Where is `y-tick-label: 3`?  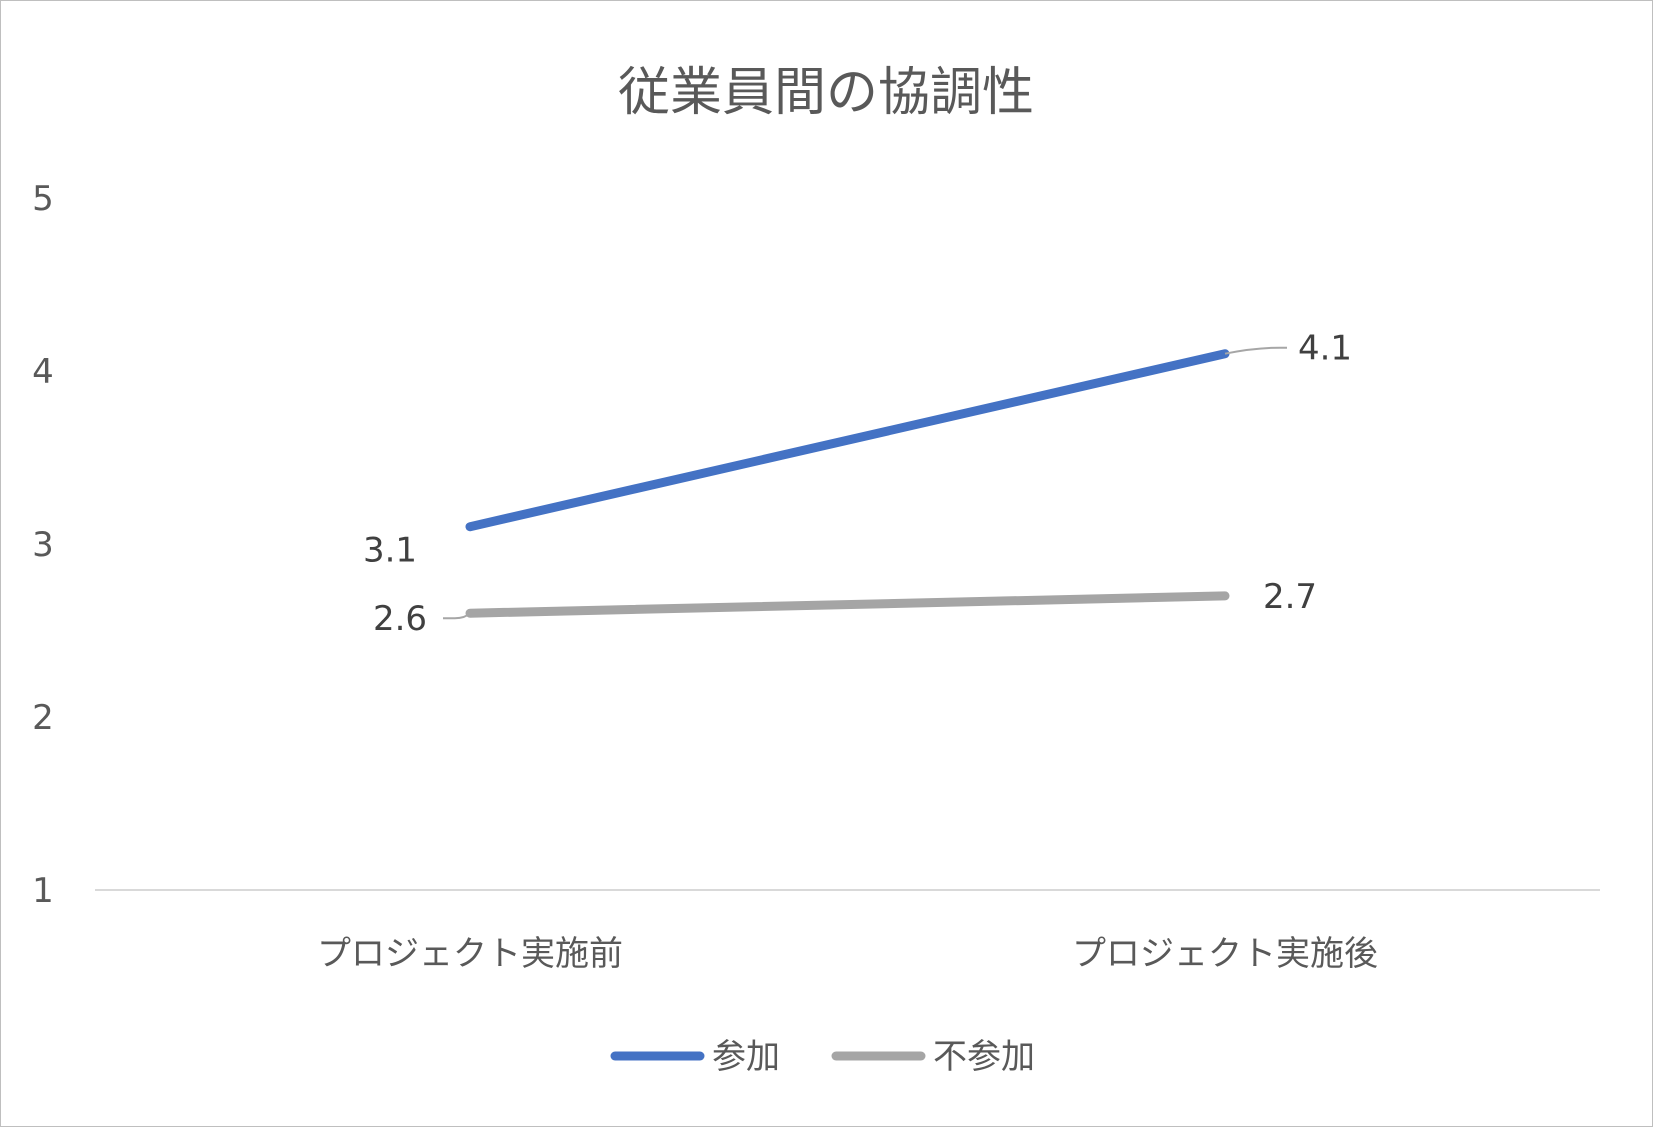
y-tick-label: 3 is located at coordinates (43, 545).